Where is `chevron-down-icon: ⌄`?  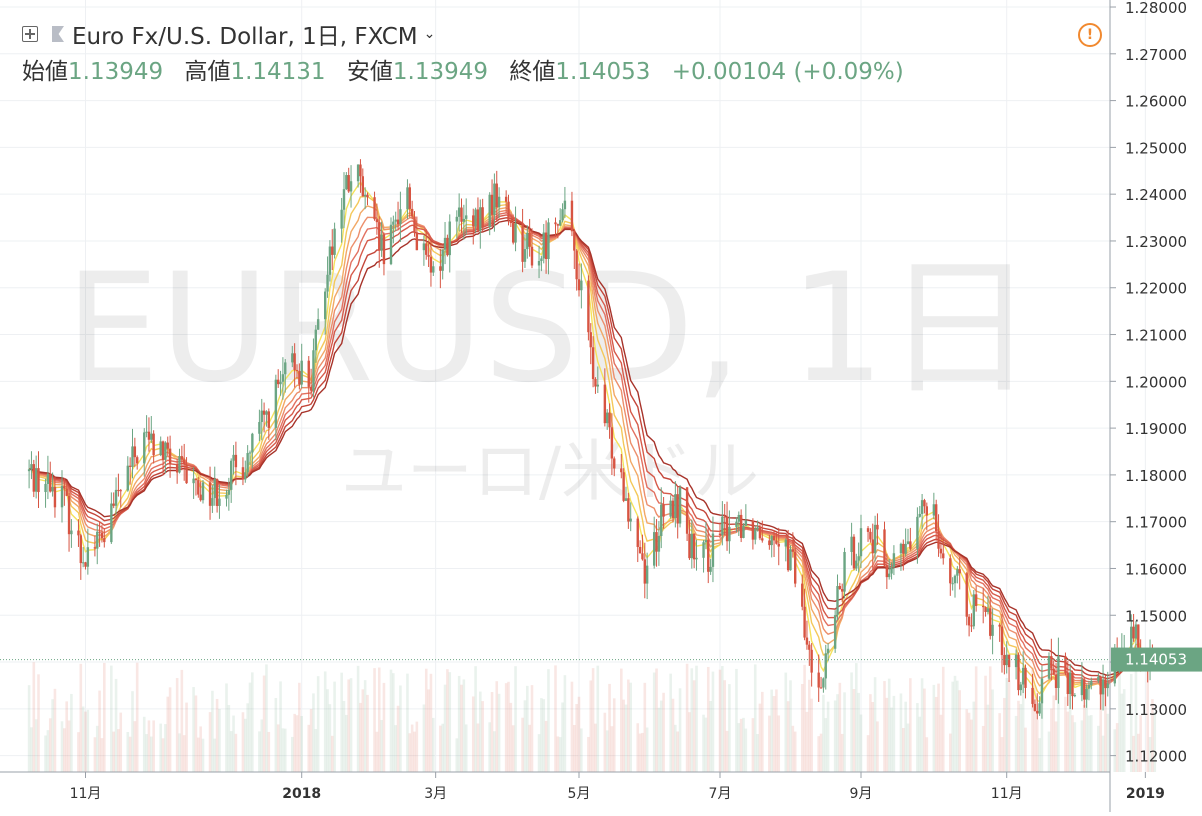 chevron-down-icon: ⌄ is located at coordinates (429, 34).